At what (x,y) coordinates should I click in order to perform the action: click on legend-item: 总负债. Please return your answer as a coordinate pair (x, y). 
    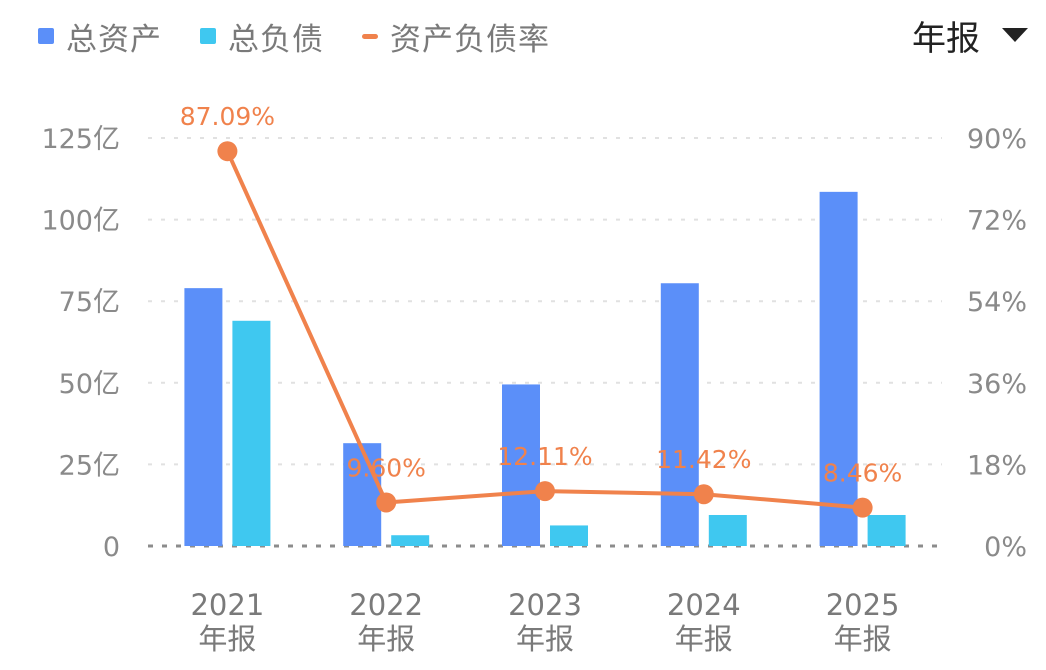
    Looking at the image, I should click on (262, 36).